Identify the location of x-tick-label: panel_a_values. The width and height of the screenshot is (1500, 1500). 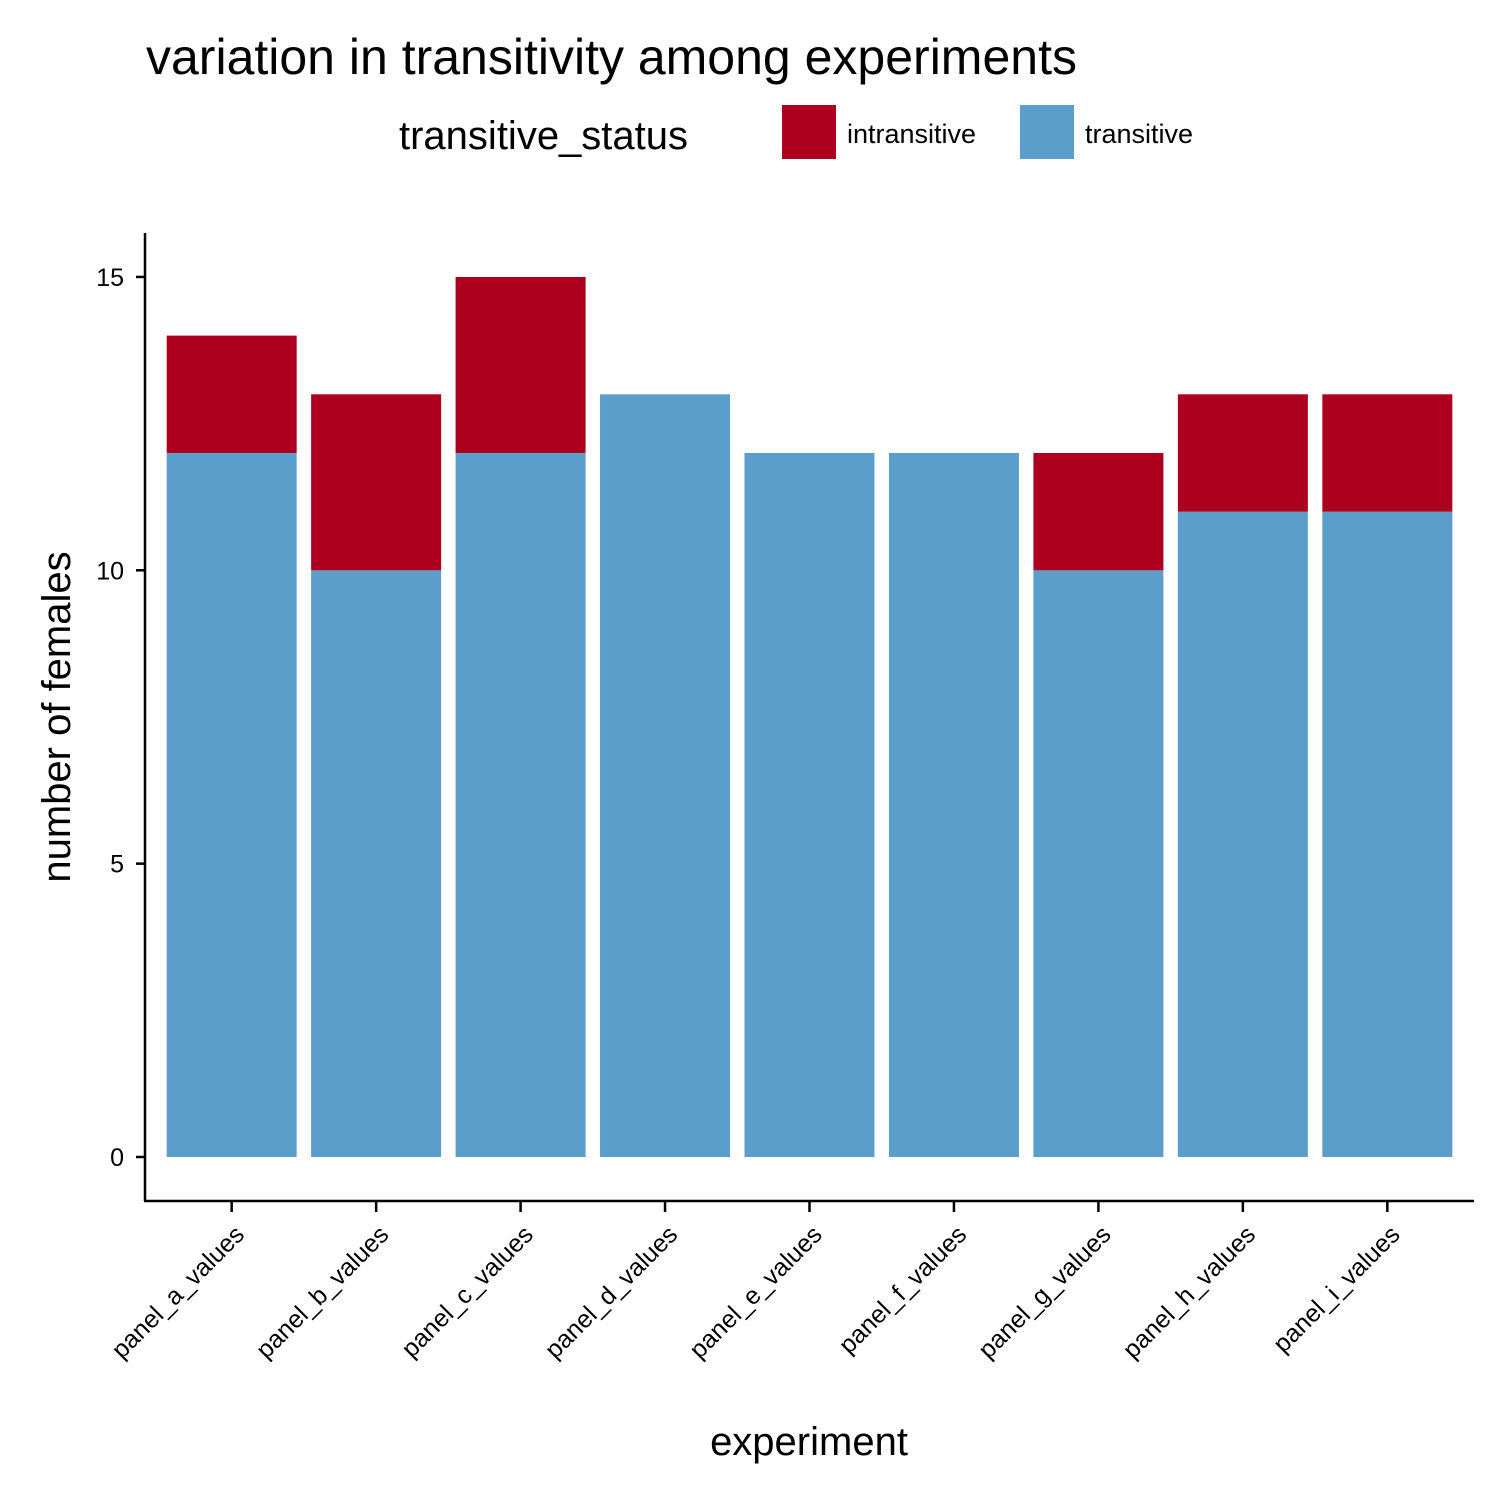
(178, 1292).